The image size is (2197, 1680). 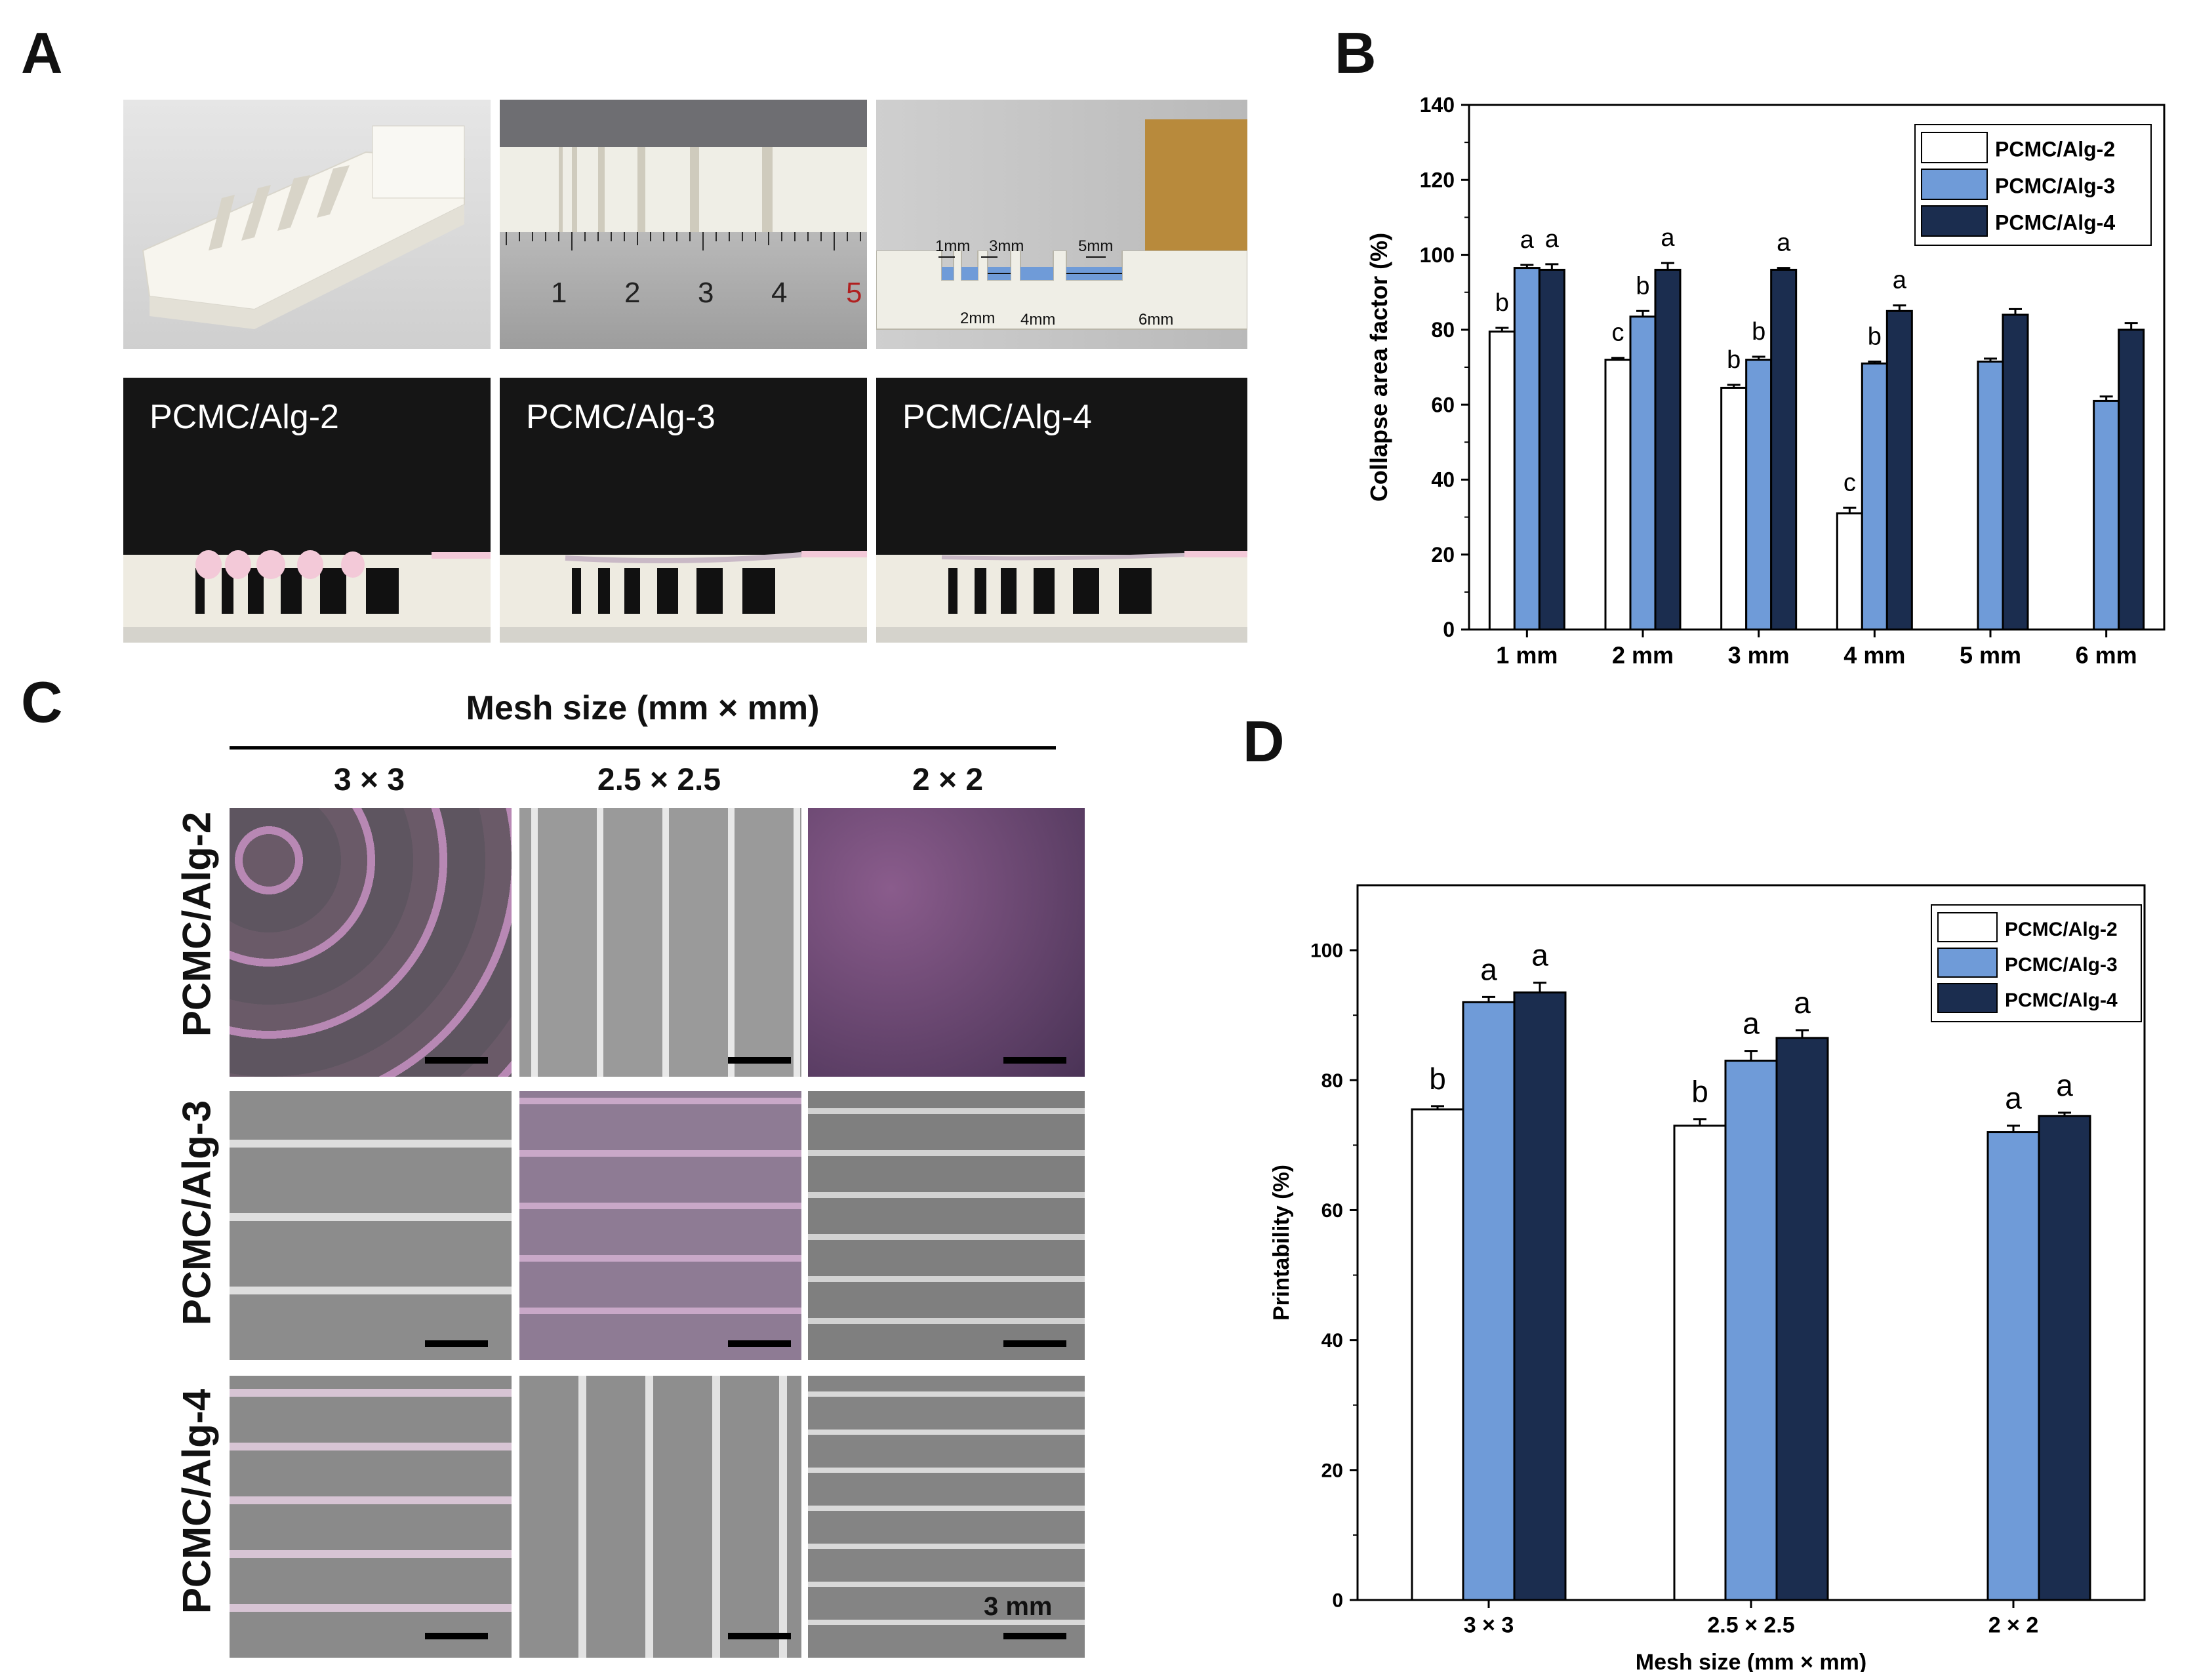 What do you see at coordinates (1019, 1606) in the screenshot?
I see `scale-bar-label: 3 mm` at bounding box center [1019, 1606].